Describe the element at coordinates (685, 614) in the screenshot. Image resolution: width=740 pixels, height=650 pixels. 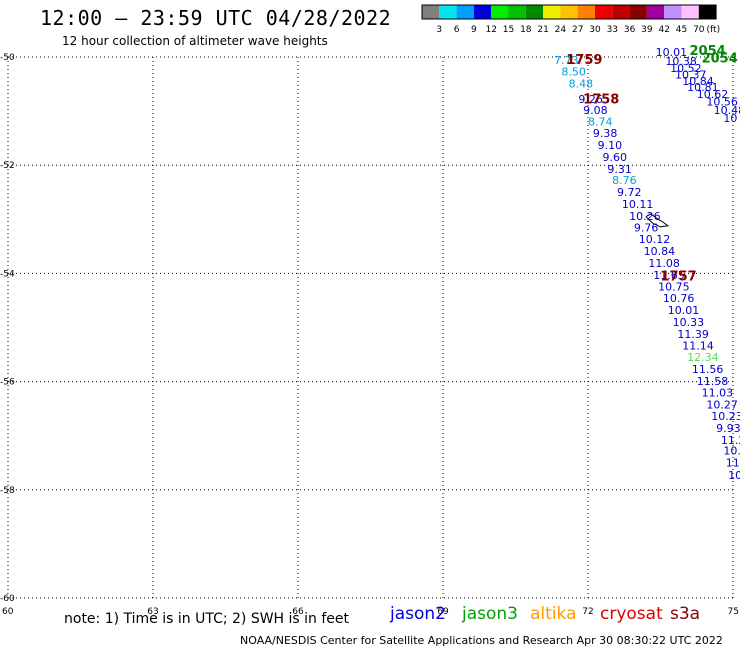
I see `satellite-s3a: s3a` at that location.